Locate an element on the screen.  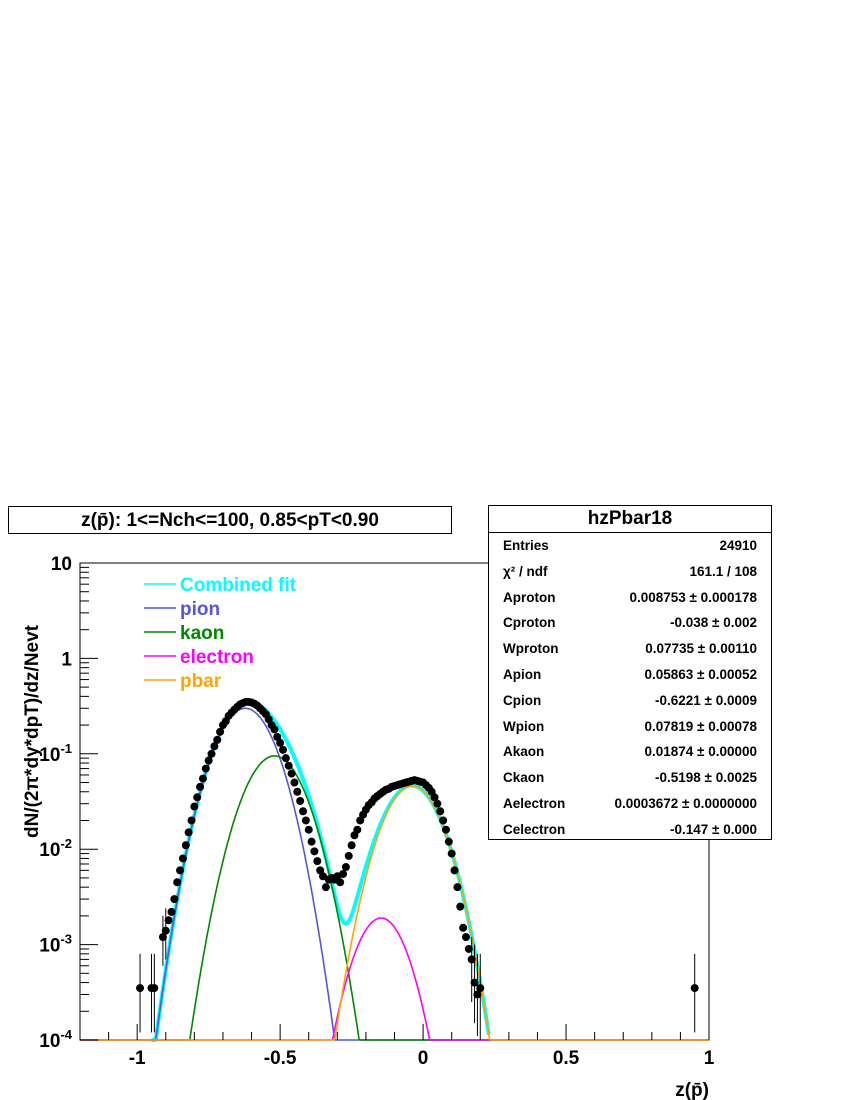
stats-row: Ckaon -0.5198 ± 0.0025 is located at coordinates (630, 778).